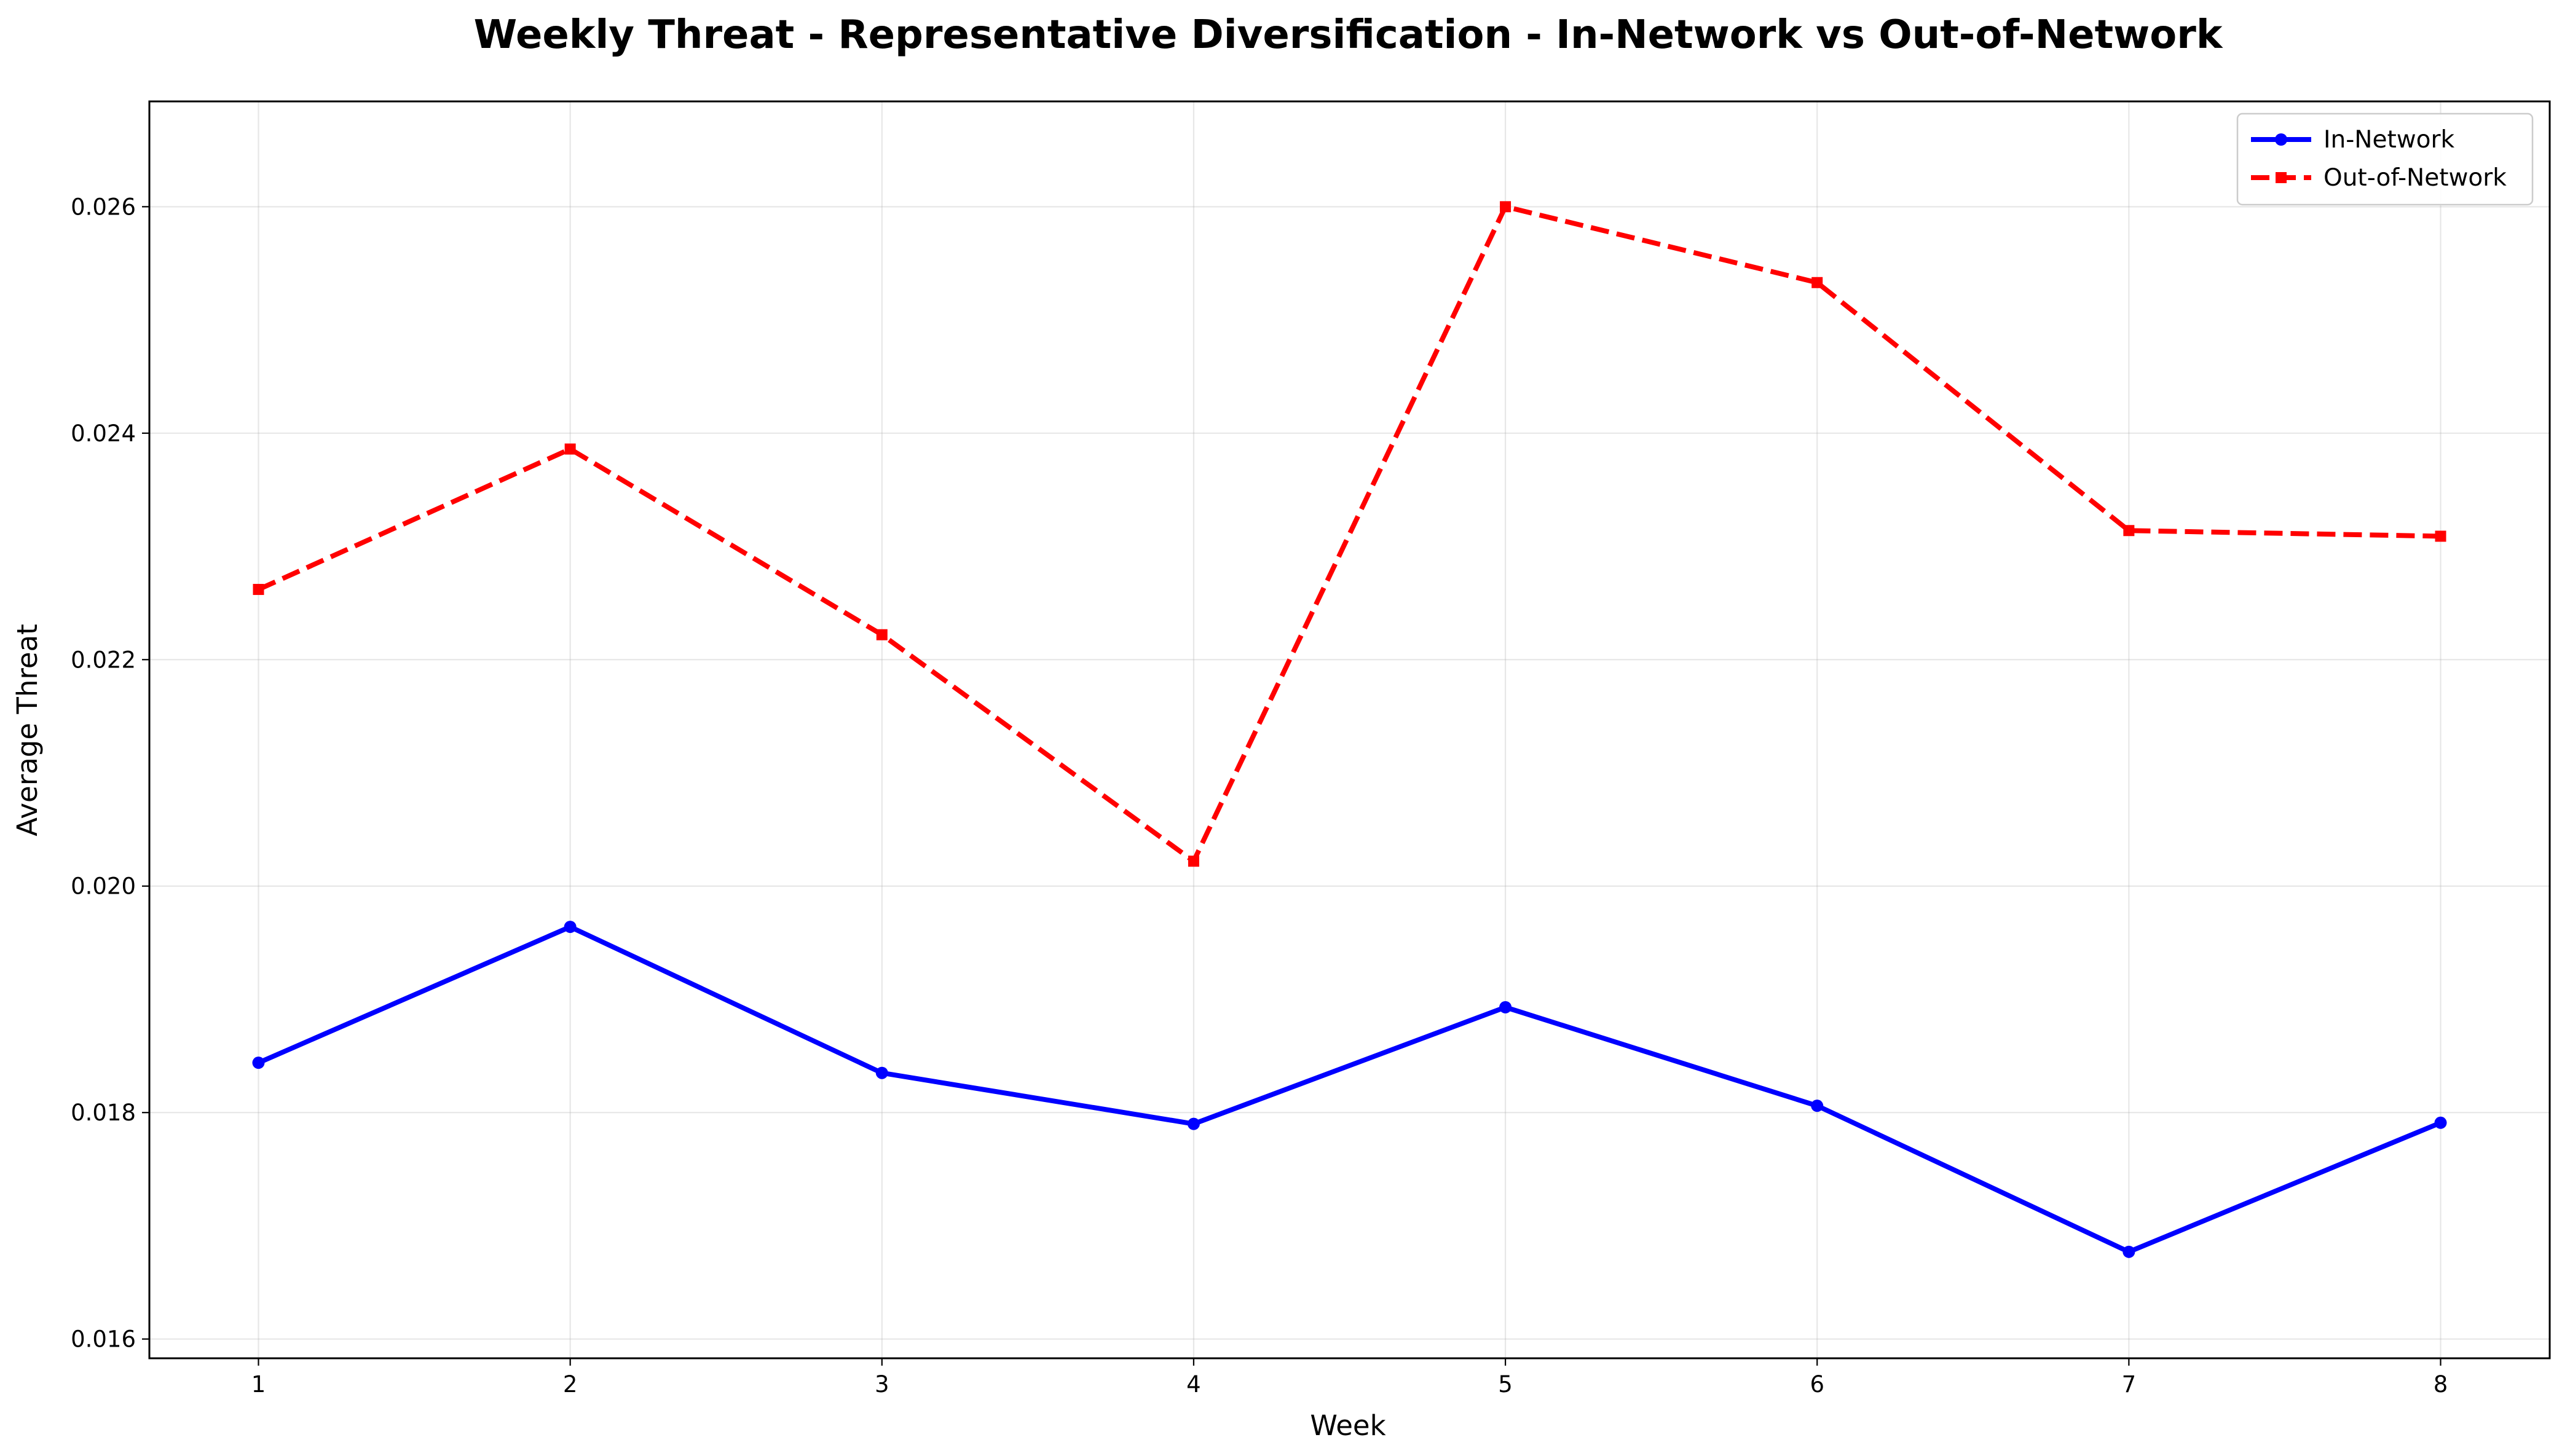  Describe the element at coordinates (2389, 140) in the screenshot. I see `legend-label: In-Network` at that location.